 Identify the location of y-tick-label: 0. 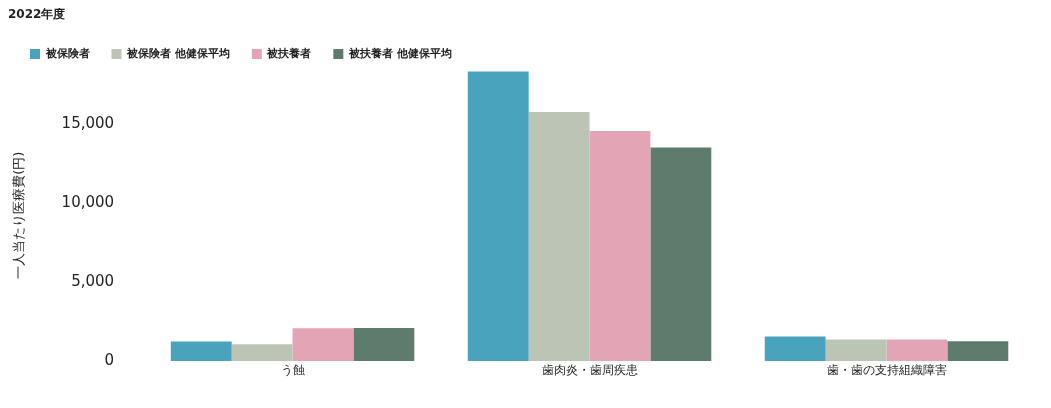
(109, 359).